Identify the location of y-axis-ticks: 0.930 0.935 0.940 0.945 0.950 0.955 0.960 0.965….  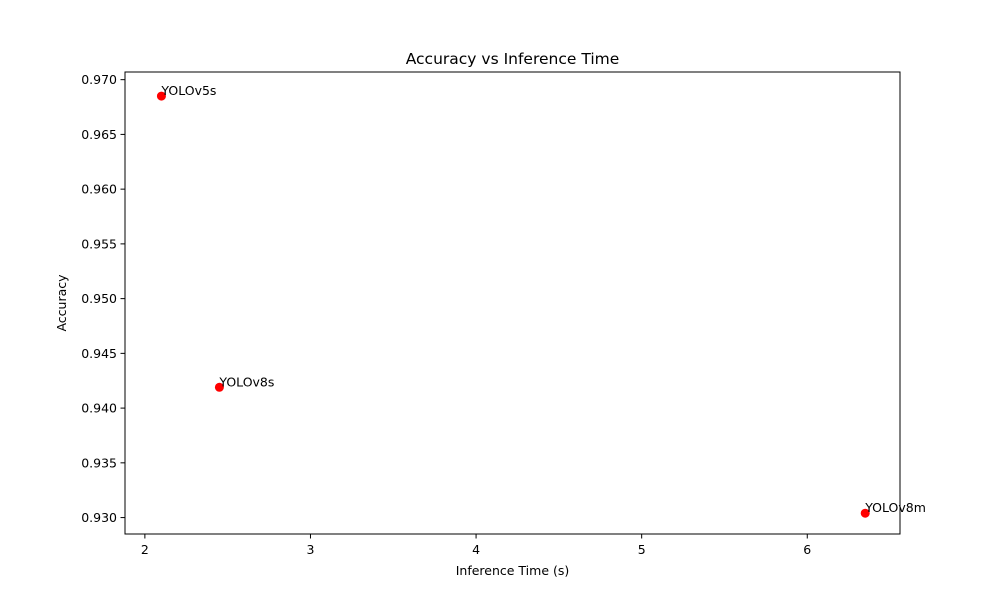
(103, 298).